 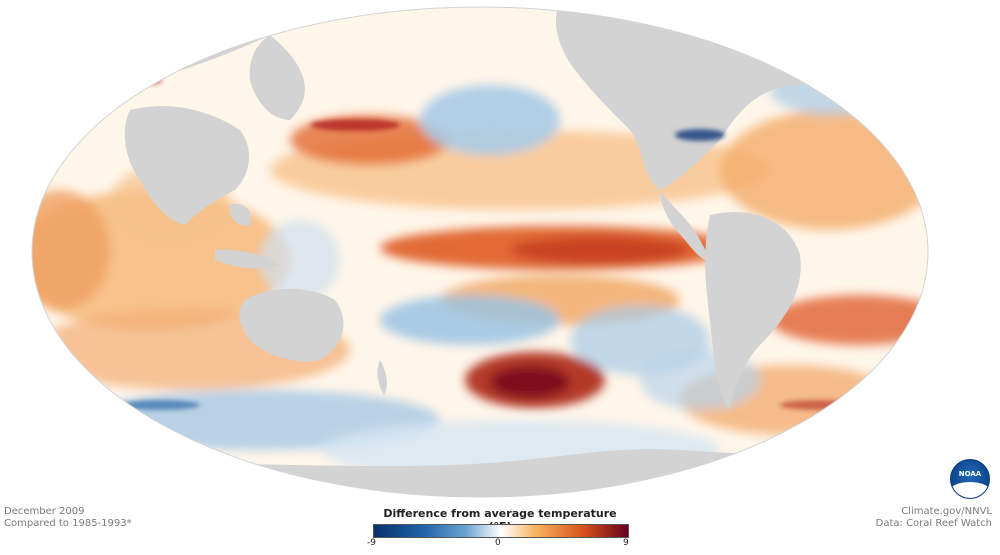 I want to click on date-label: December 2009, so click(x=44, y=511).